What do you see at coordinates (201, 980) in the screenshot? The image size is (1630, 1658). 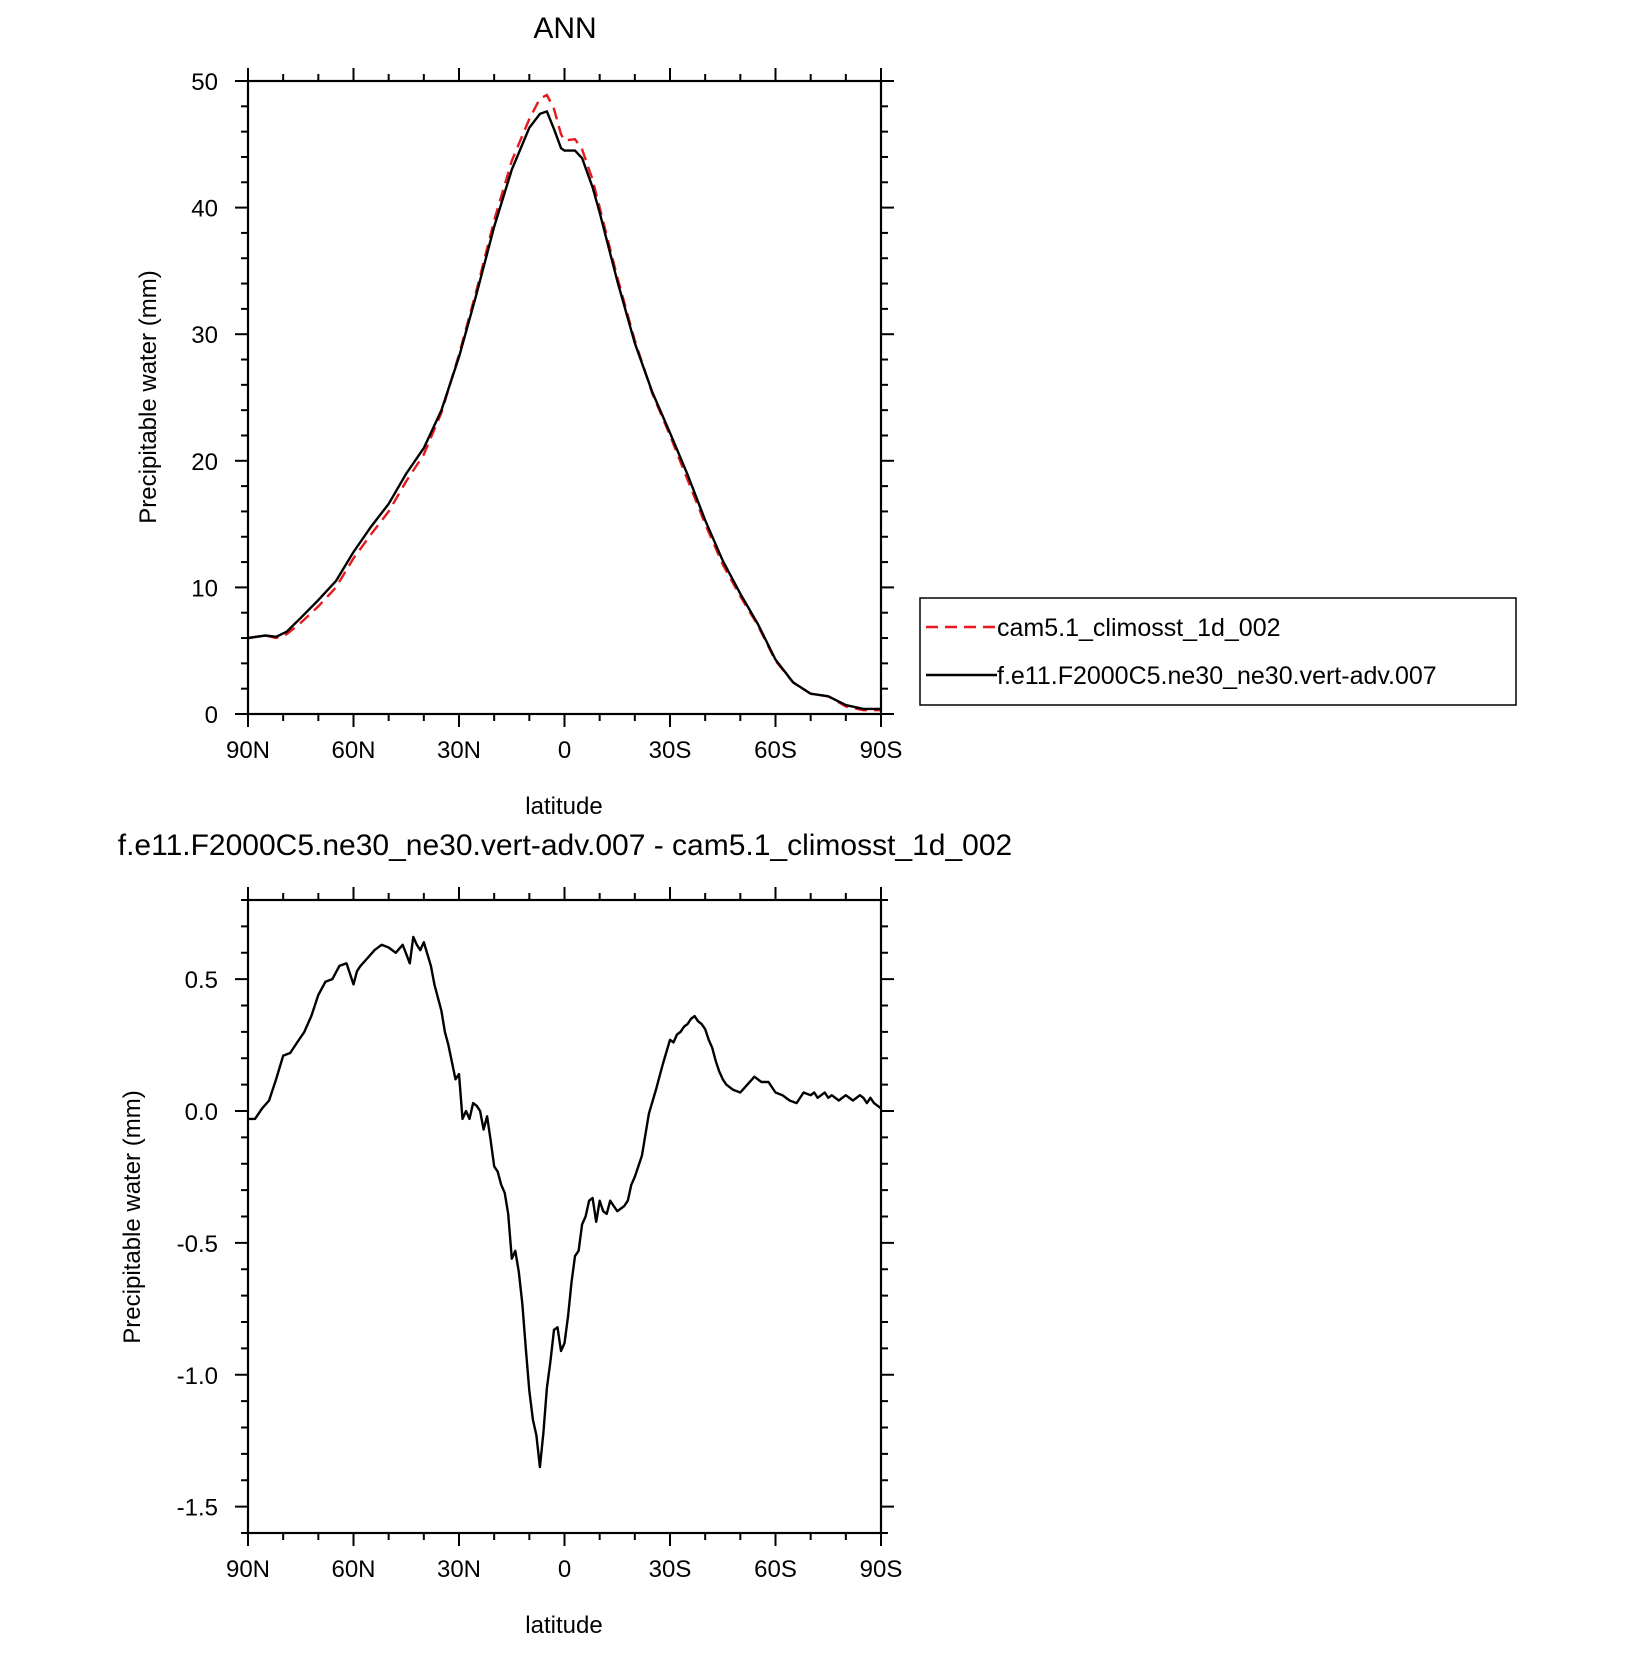 I see `y-tick-label: 0.5` at bounding box center [201, 980].